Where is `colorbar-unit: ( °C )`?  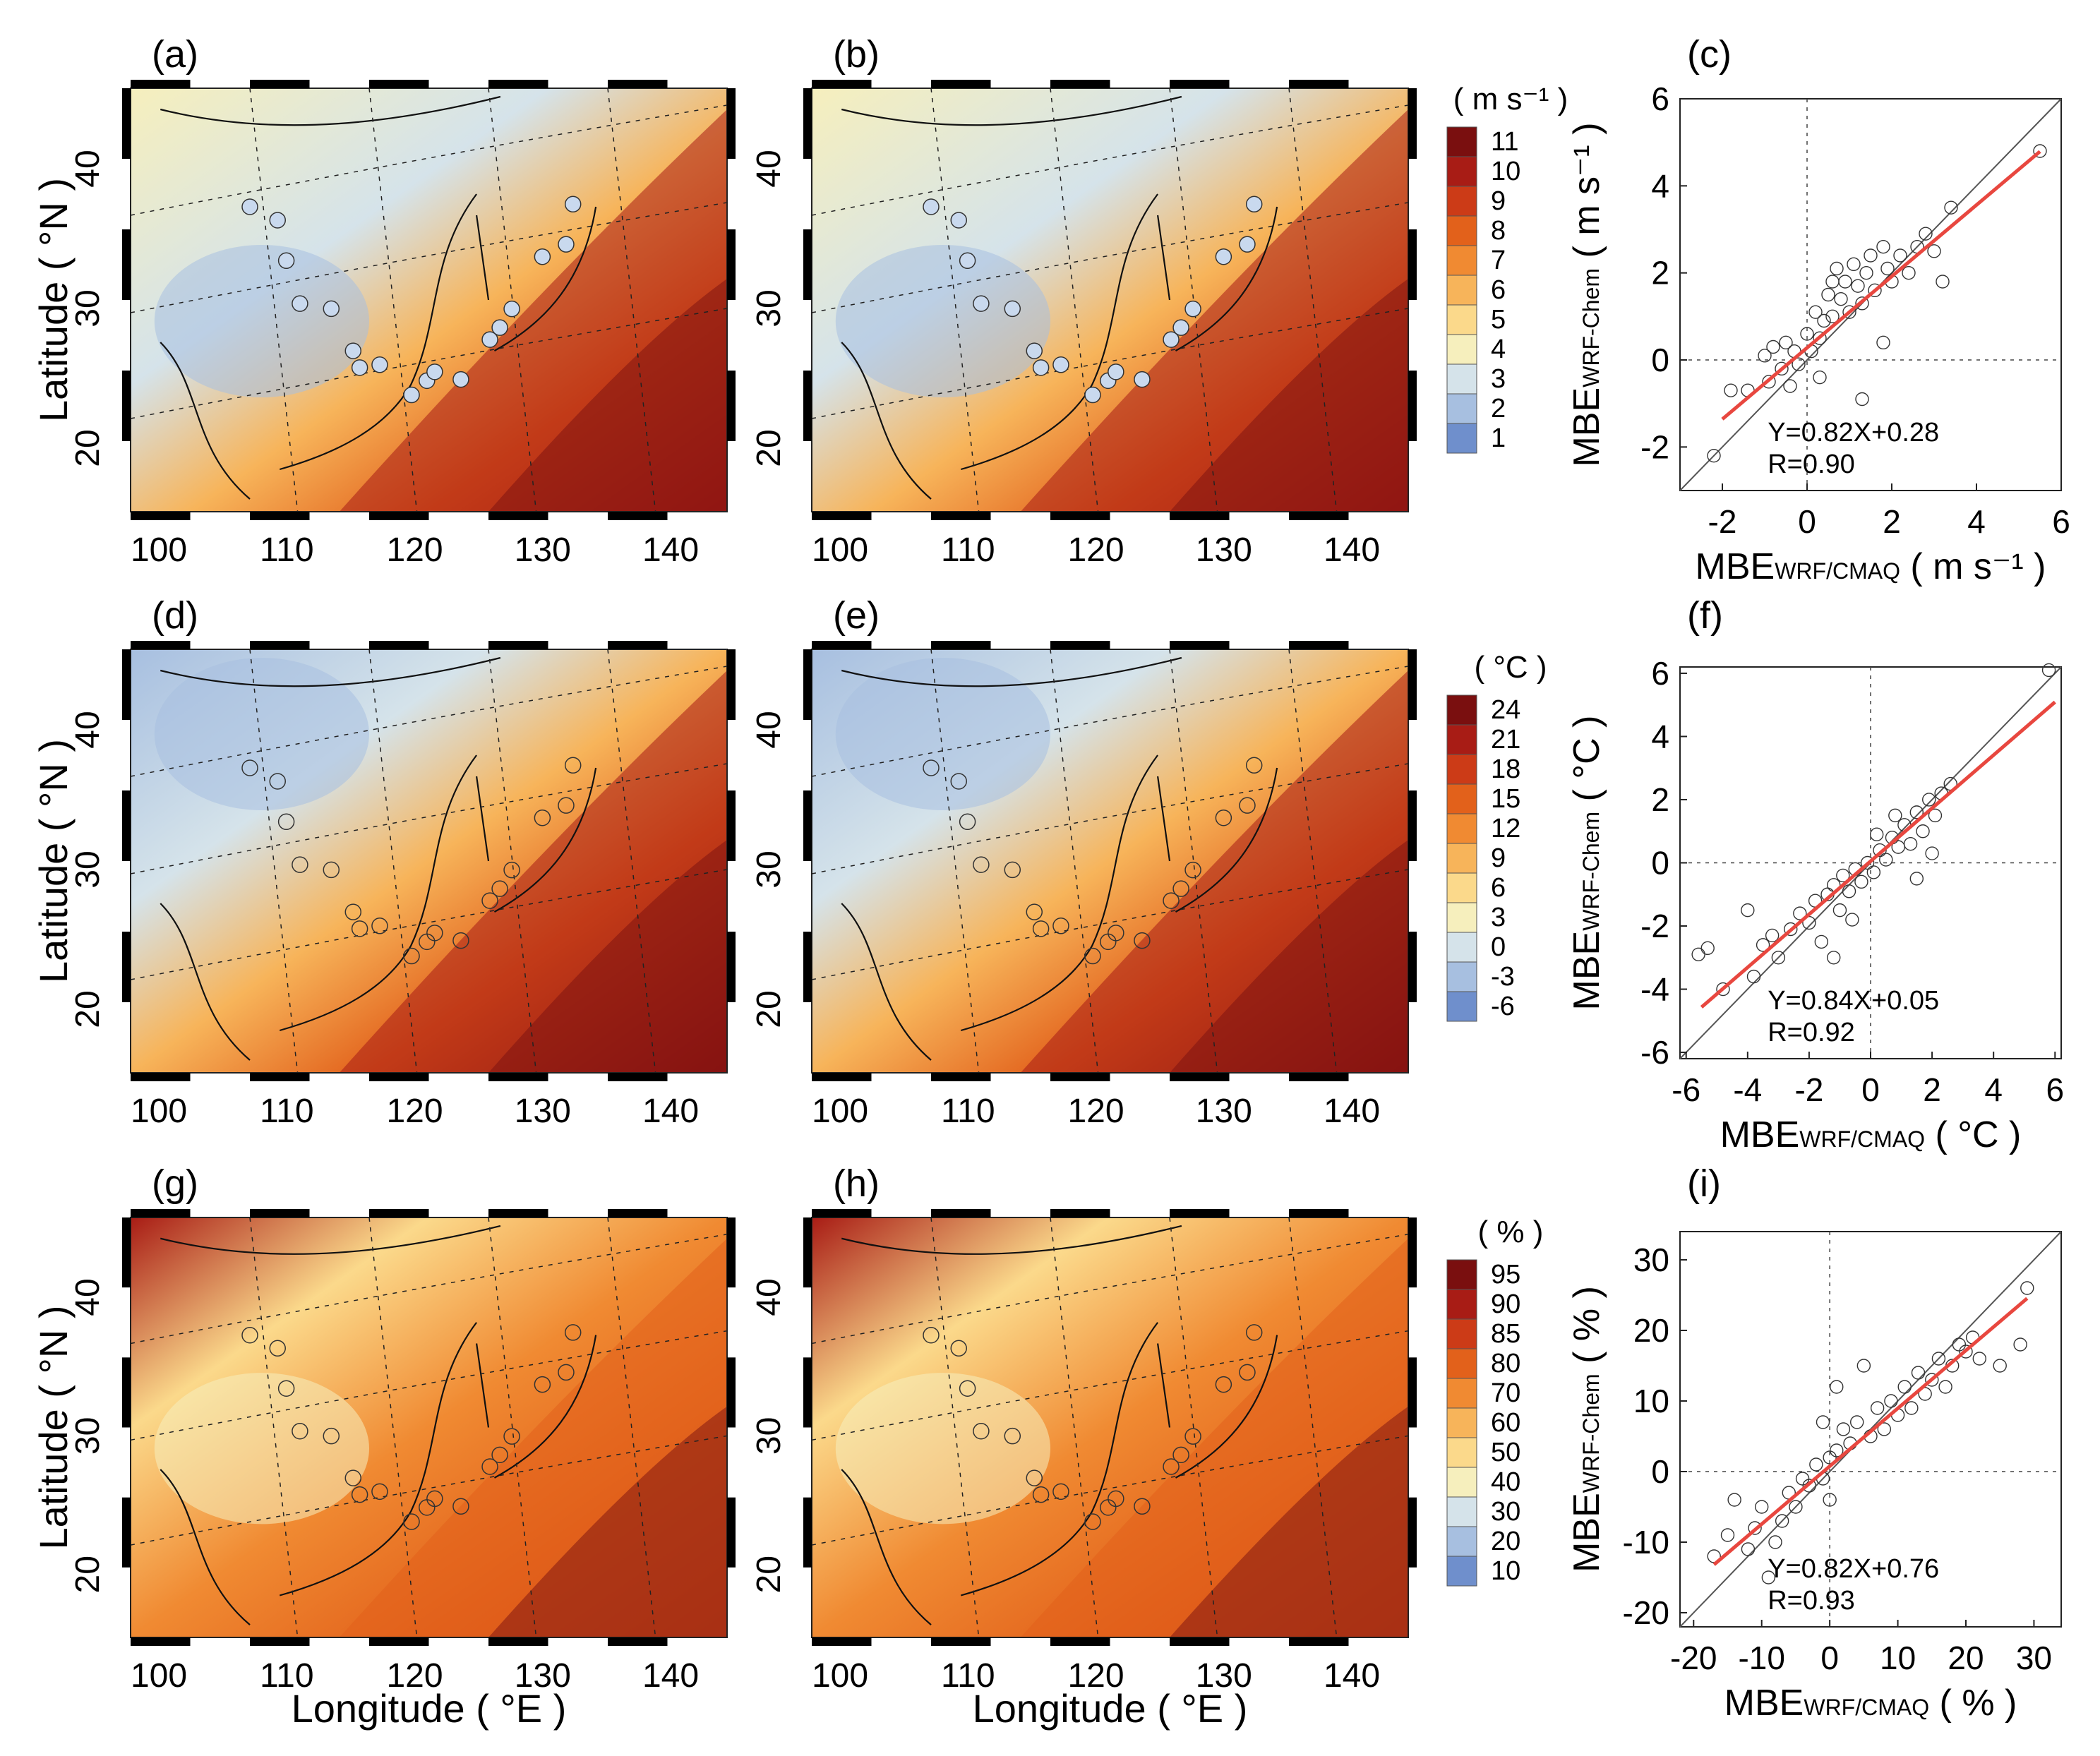 colorbar-unit: ( °C ) is located at coordinates (1510, 667).